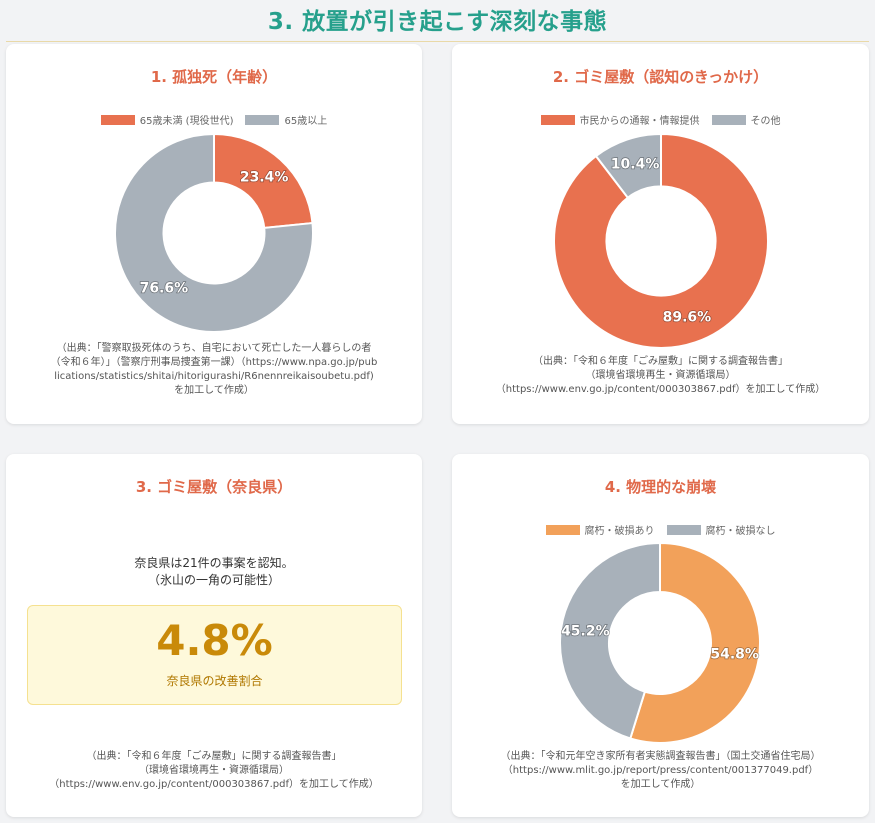 Image resolution: width=875 pixels, height=823 pixels. What do you see at coordinates (585, 632) in the screenshot?
I see `slice-value-label: 45.2%` at bounding box center [585, 632].